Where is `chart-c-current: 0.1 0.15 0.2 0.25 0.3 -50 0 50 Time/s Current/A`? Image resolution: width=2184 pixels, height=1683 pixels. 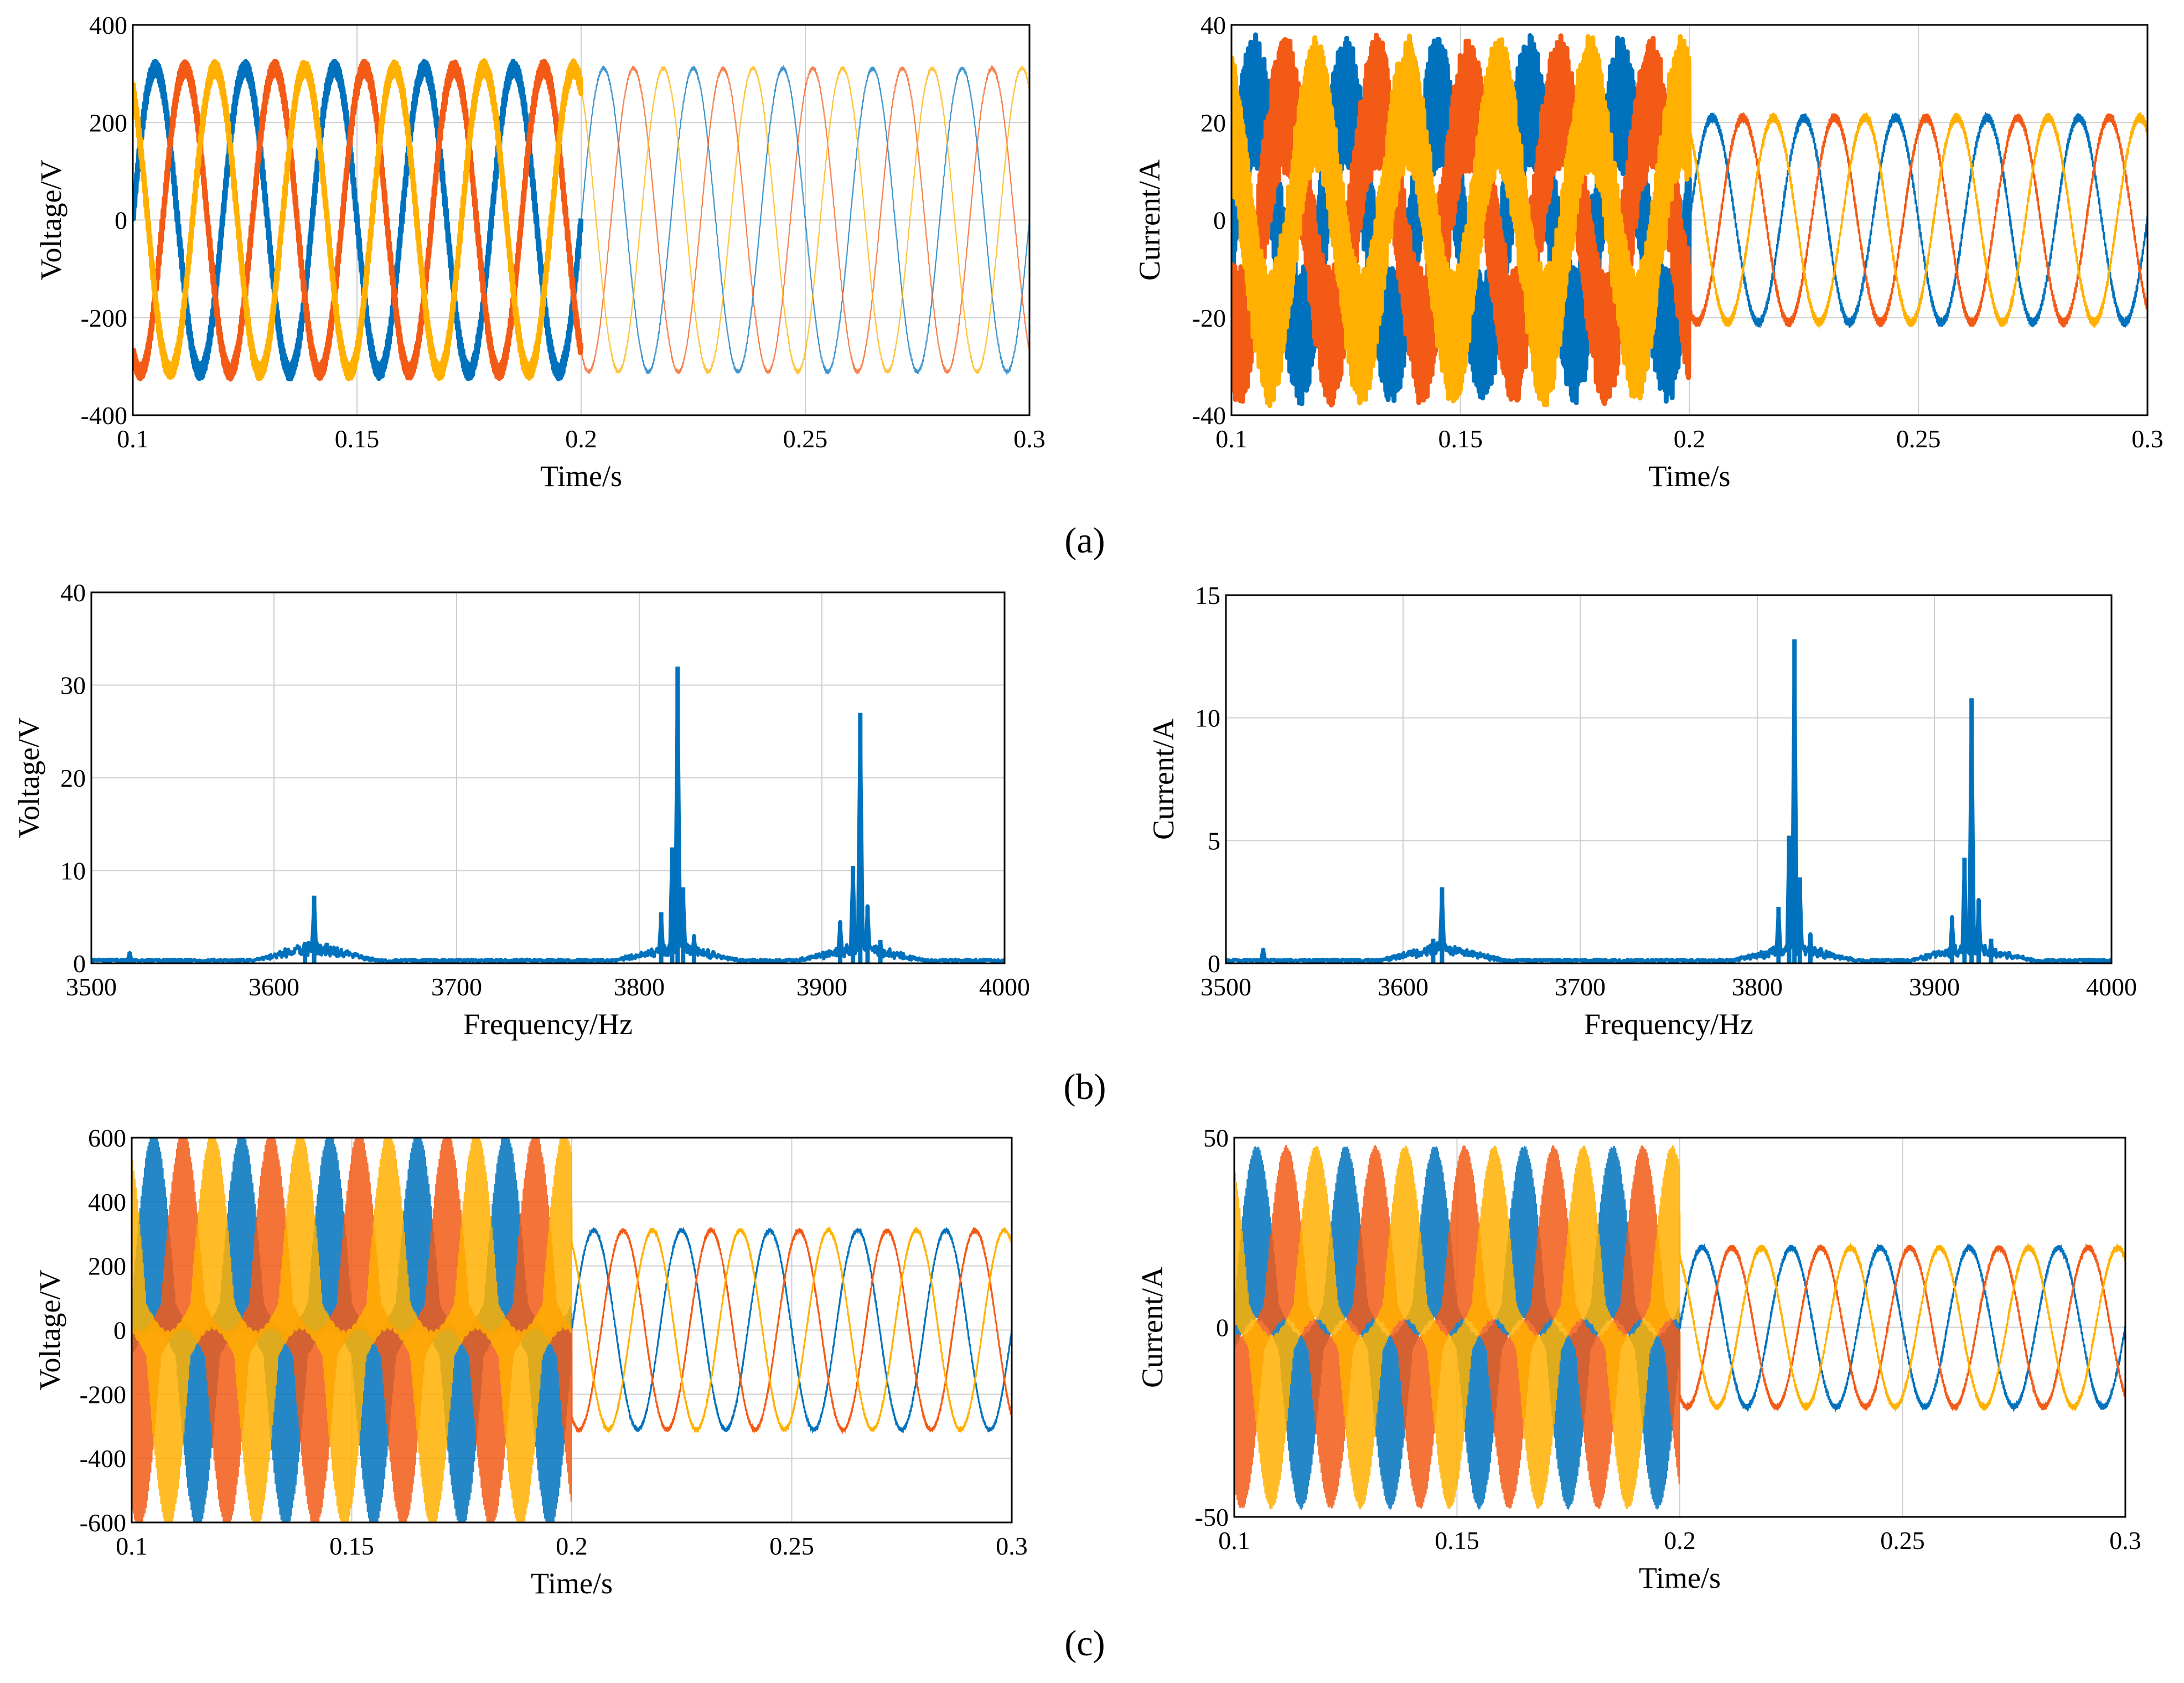 chart-c-current: 0.1 0.15 0.2 0.25 0.3 -50 0 50 Time/s Current/A is located at coordinates (1638, 1359).